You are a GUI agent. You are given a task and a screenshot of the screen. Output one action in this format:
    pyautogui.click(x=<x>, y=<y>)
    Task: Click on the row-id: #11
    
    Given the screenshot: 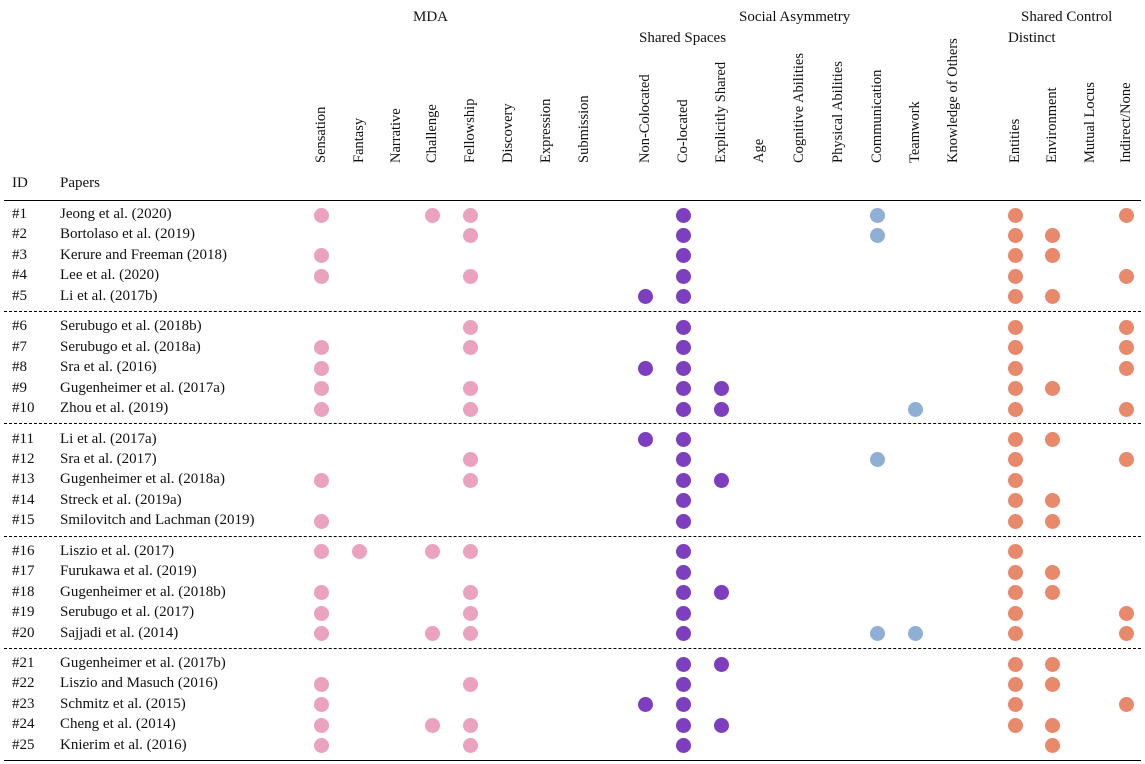 What is the action you would take?
    pyautogui.click(x=23, y=438)
    